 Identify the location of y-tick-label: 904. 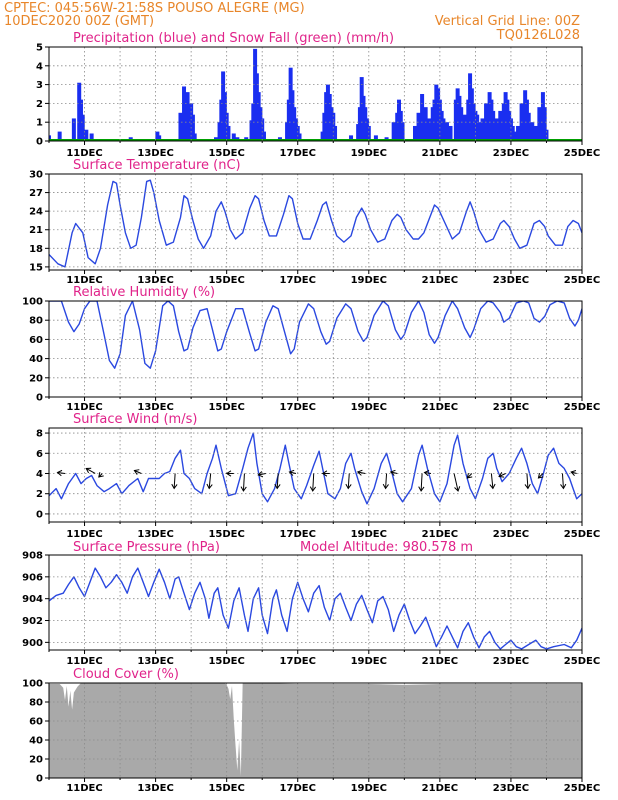
(32, 599).